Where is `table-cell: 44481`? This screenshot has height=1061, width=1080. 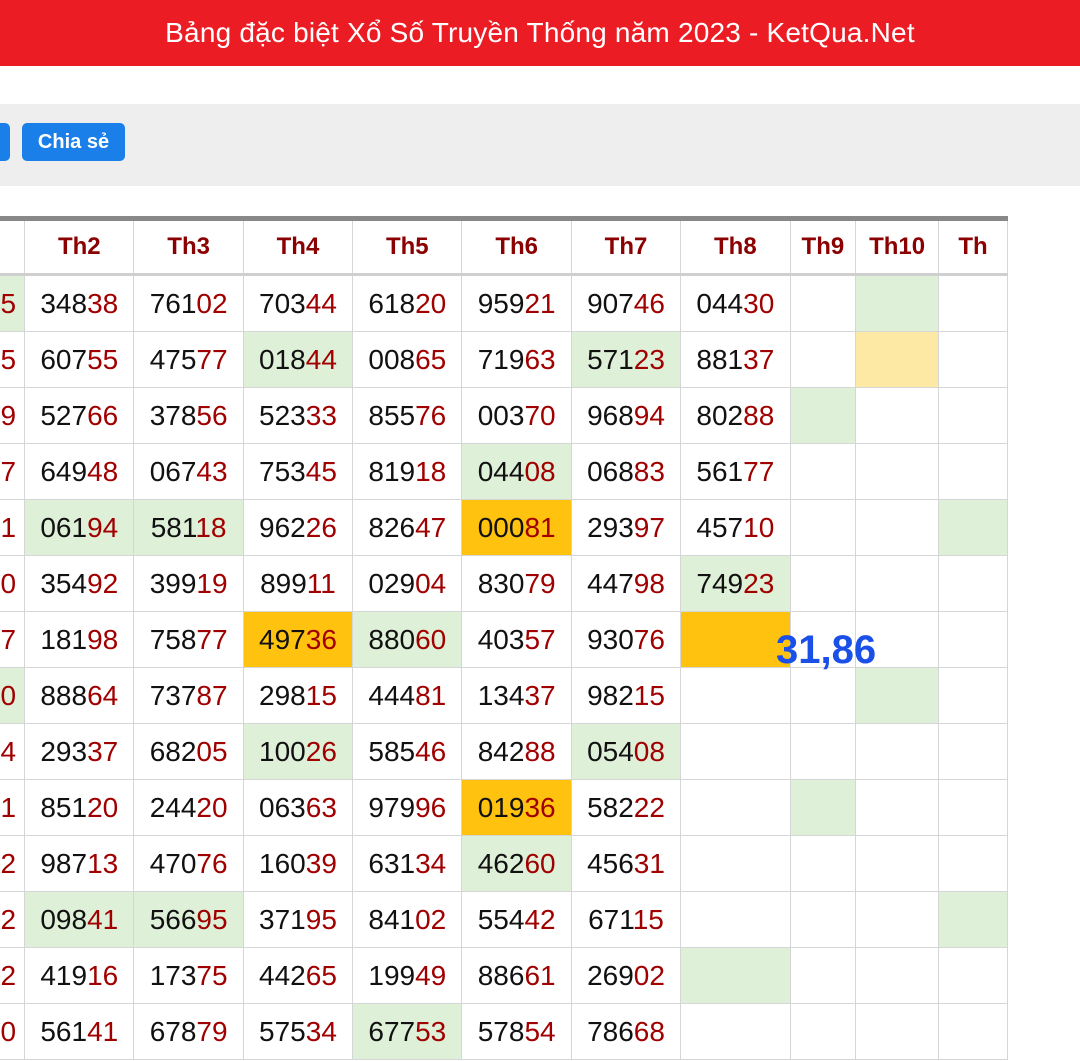
table-cell: 44481 is located at coordinates (407, 695).